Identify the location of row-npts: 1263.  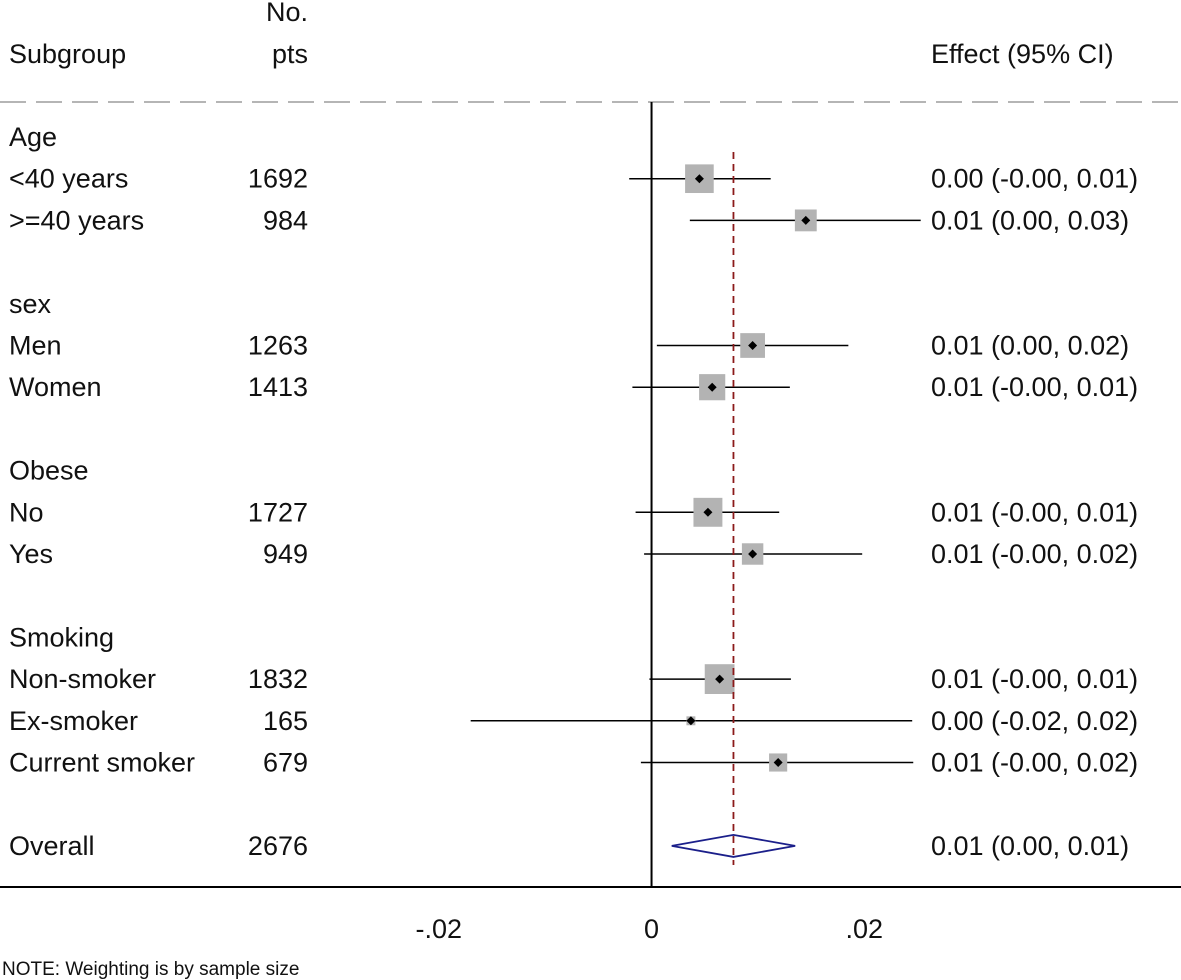
(278, 346).